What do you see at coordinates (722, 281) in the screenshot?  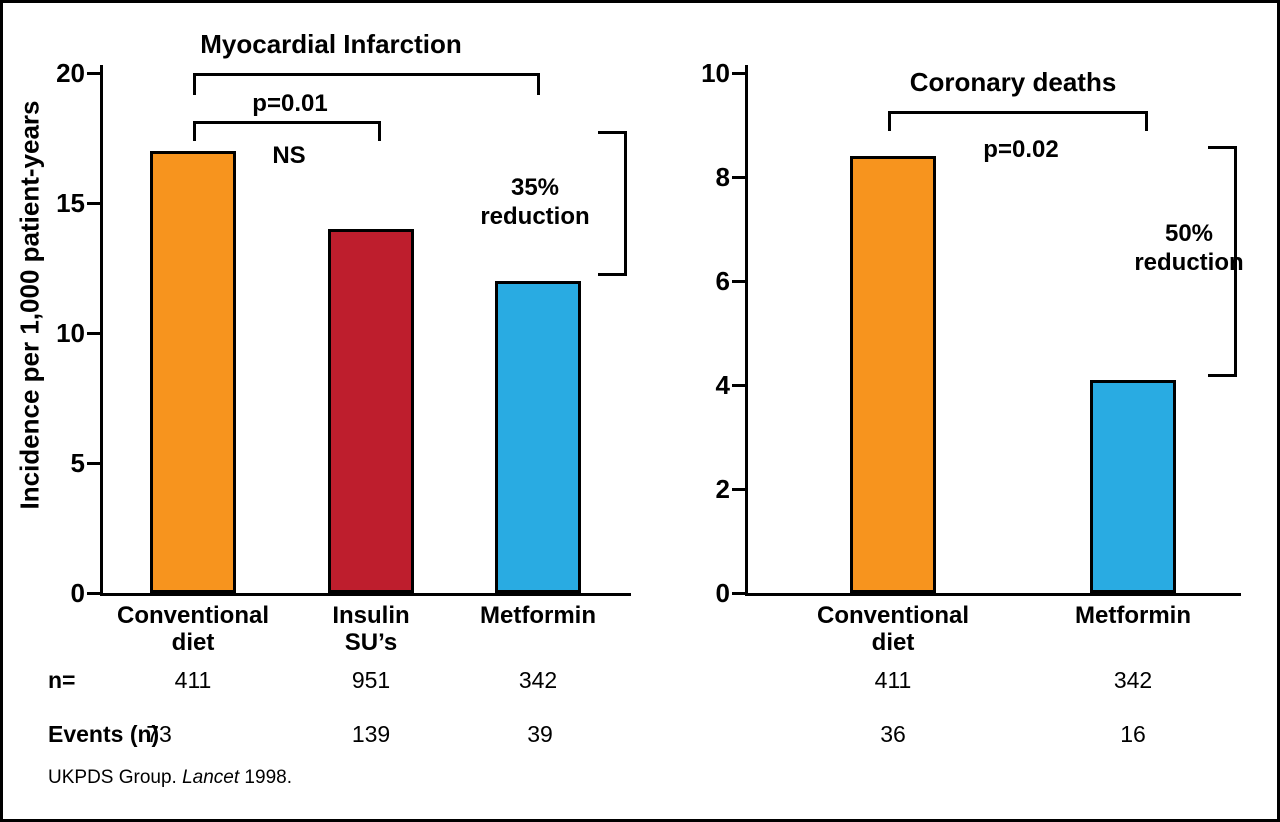 I see `y-tick-label: 6` at bounding box center [722, 281].